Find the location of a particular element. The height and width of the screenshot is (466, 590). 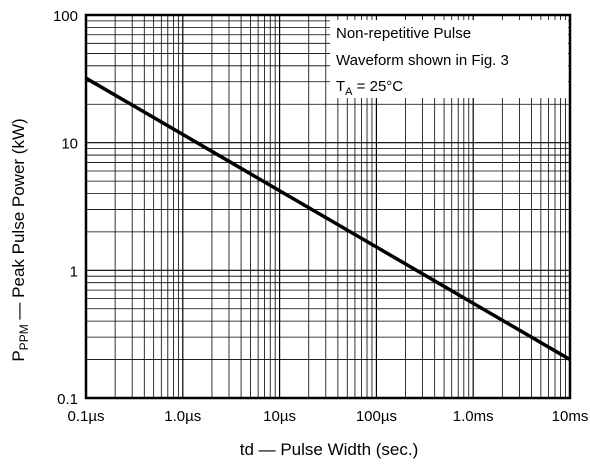

x-axis-title: td — Pulse Width (sec.) is located at coordinates (329, 449).